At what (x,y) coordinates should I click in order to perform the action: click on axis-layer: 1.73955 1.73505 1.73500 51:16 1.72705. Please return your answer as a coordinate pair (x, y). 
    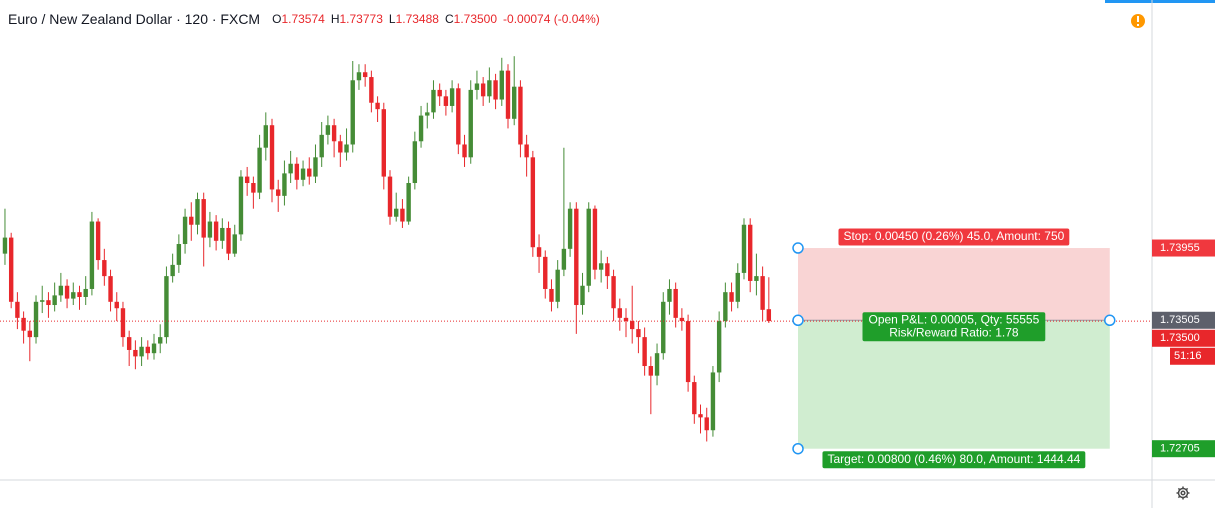
    Looking at the image, I should click on (1183, 348).